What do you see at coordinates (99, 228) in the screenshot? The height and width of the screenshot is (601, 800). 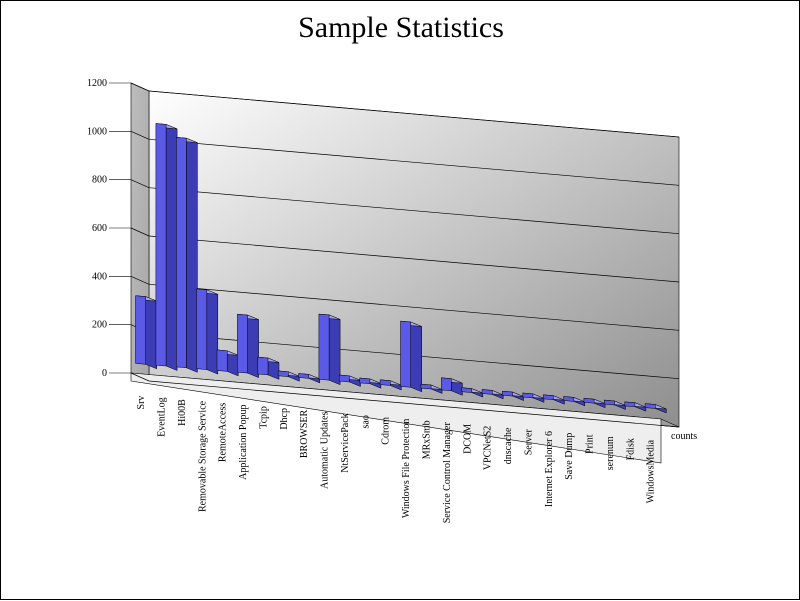 I see `y-tick-label: 600` at bounding box center [99, 228].